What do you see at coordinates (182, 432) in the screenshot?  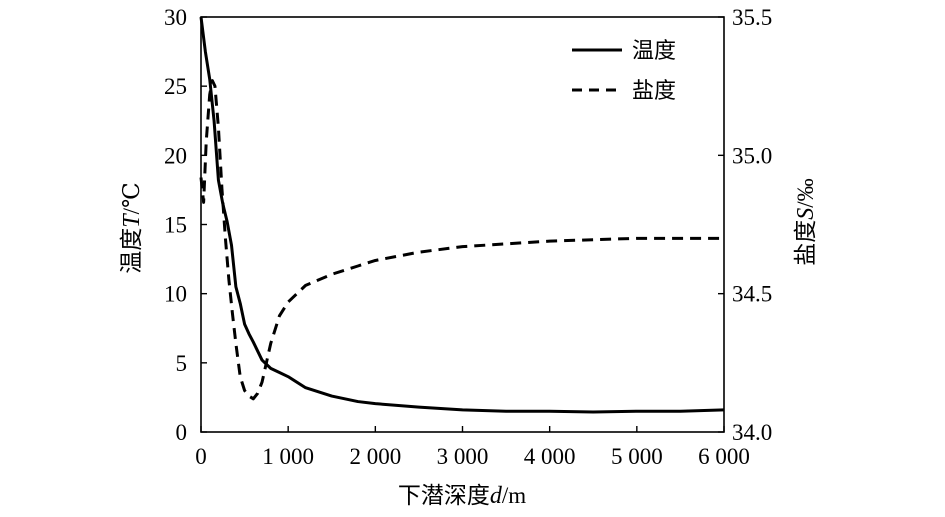 I see `y-left-tick-label: 0` at bounding box center [182, 432].